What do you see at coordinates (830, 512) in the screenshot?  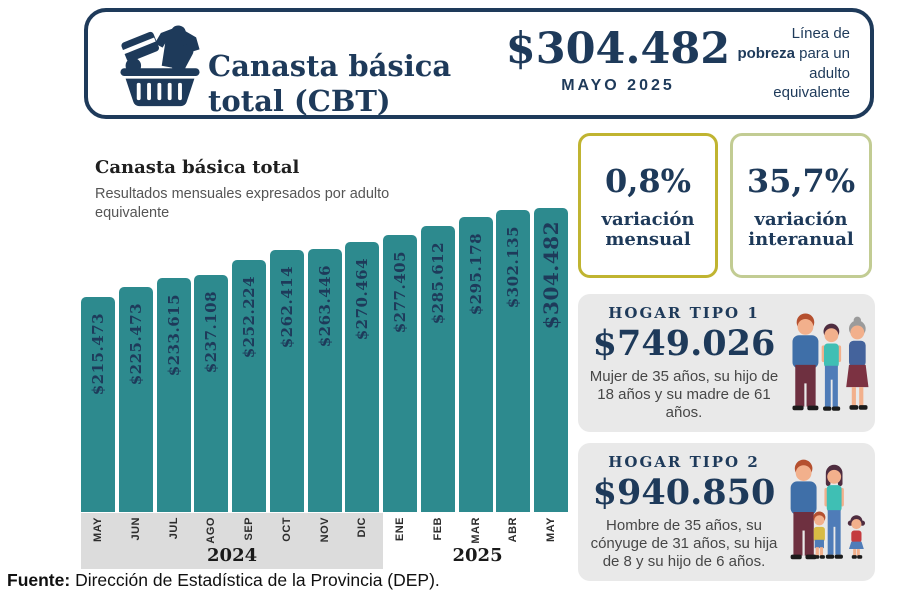 I see `family-illustration-four-people` at bounding box center [830, 512].